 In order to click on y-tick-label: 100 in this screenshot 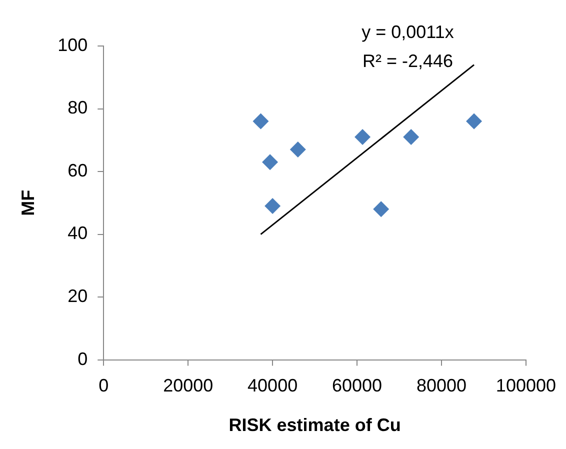, I will do `click(73, 44)`.